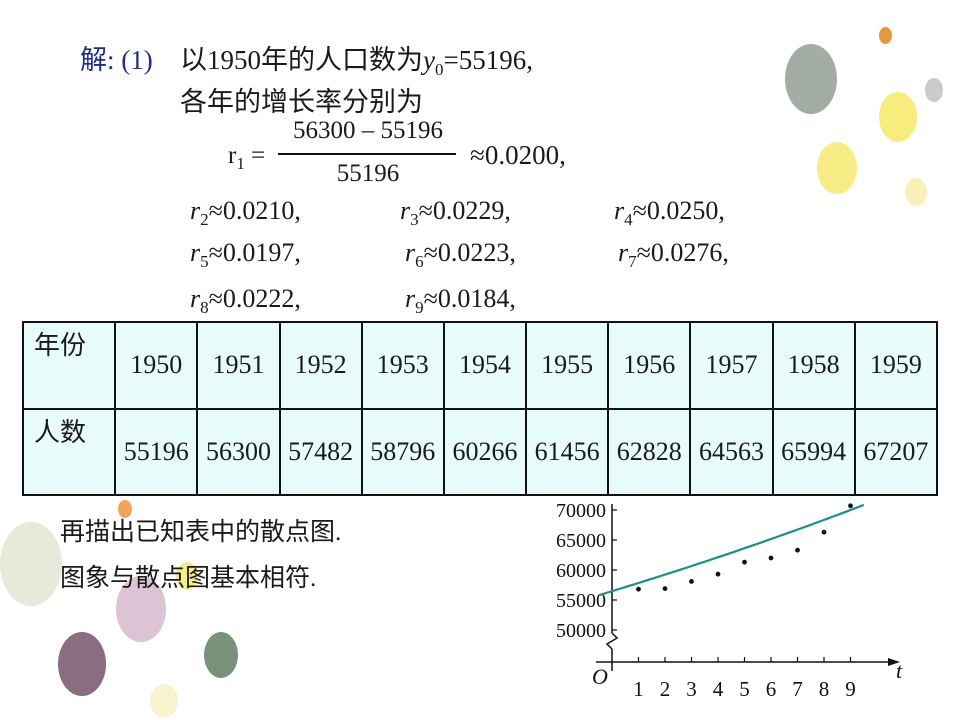  I want to click on x-tick-label: 8, so click(824, 689).